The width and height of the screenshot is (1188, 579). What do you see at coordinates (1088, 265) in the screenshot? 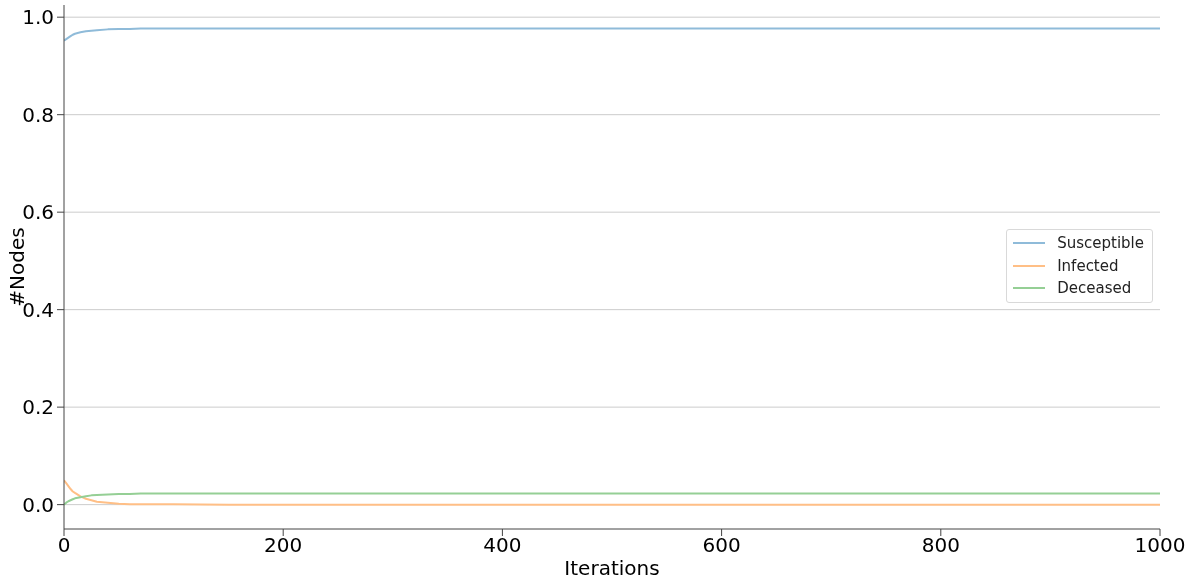
I see `legend-label: Infected` at bounding box center [1088, 265].